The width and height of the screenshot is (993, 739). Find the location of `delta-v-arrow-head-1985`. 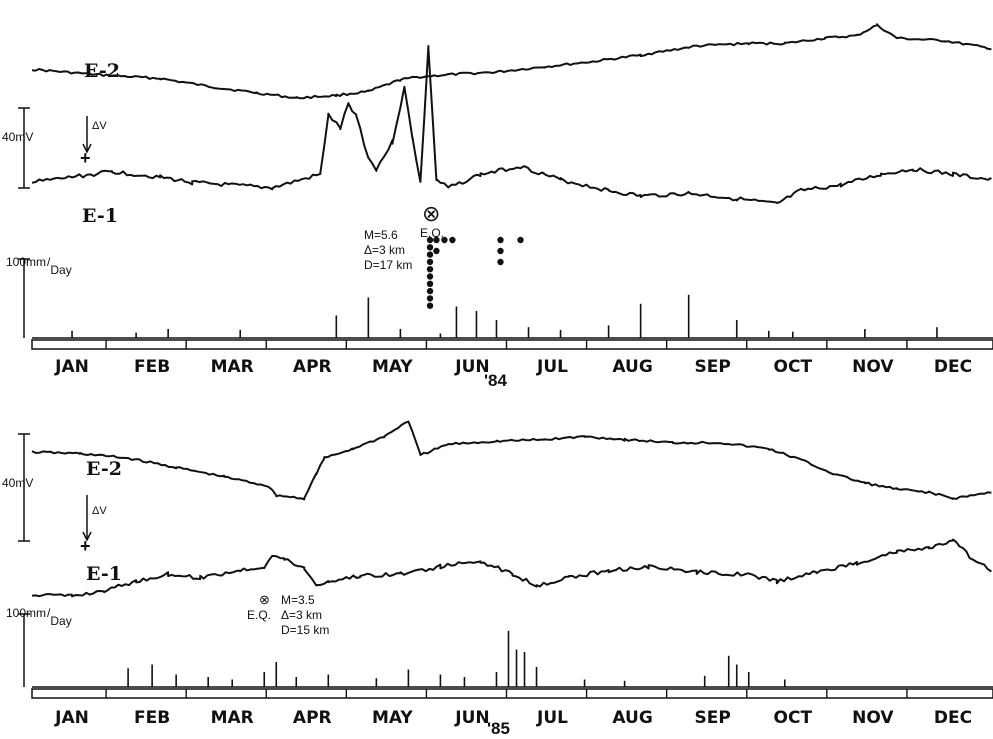

delta-v-arrow-head-1985 is located at coordinates (87, 536).